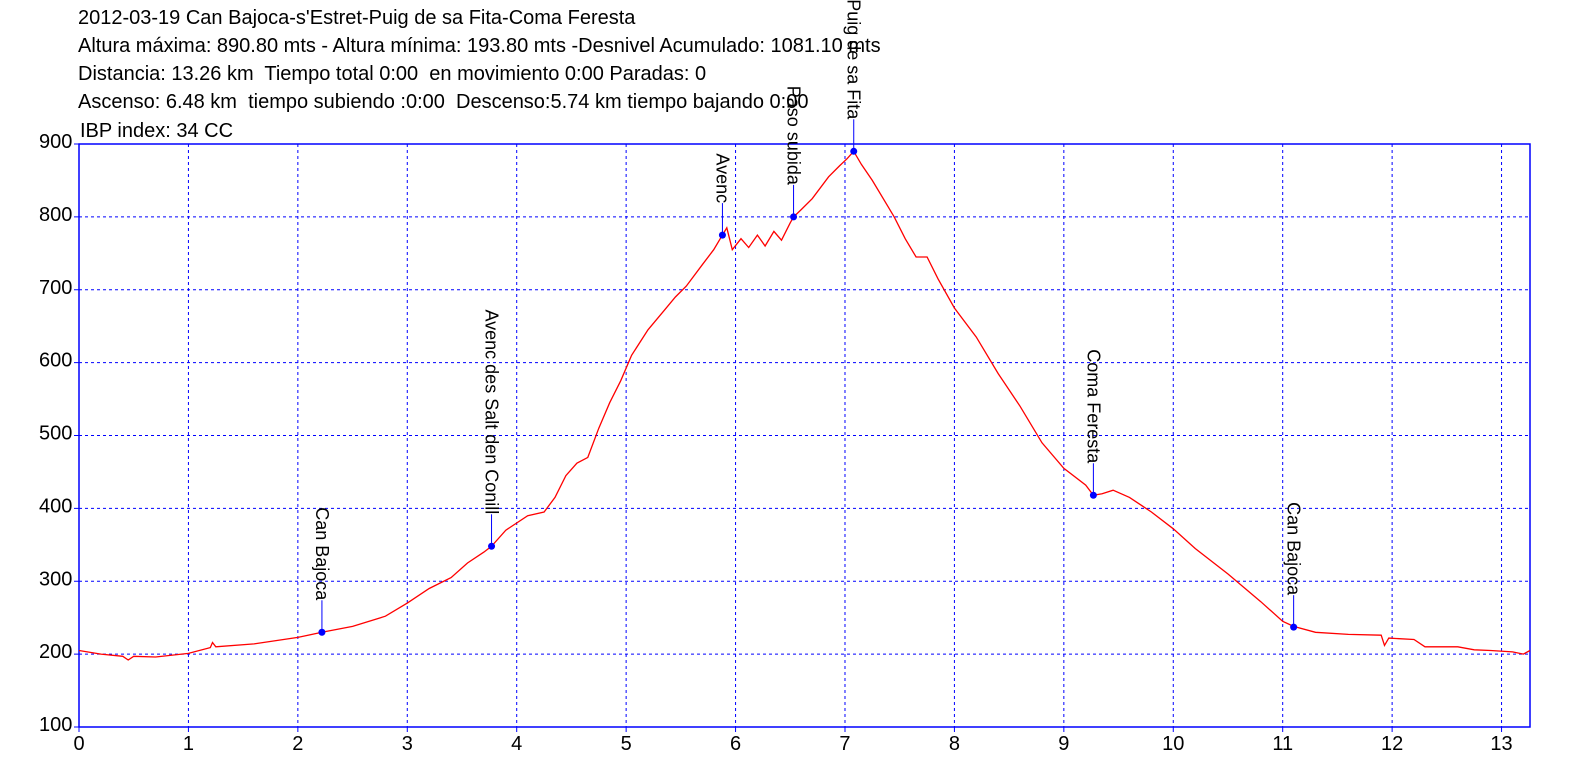 This screenshot has width=1596, height=778. I want to click on x-tick-label: 13, so click(1501, 744).